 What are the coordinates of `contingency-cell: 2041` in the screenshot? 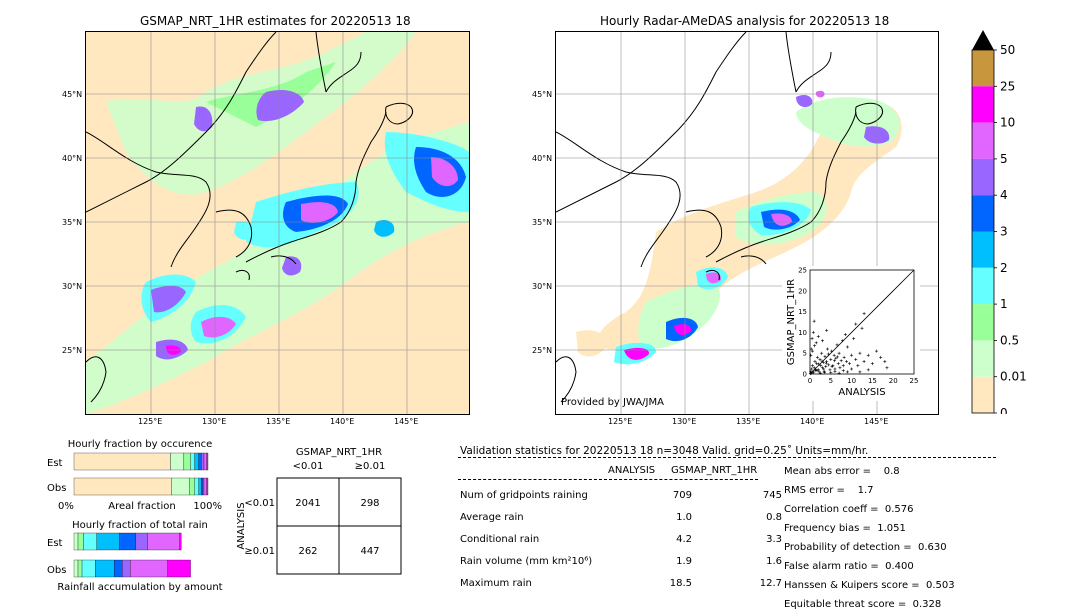 It's located at (307, 503).